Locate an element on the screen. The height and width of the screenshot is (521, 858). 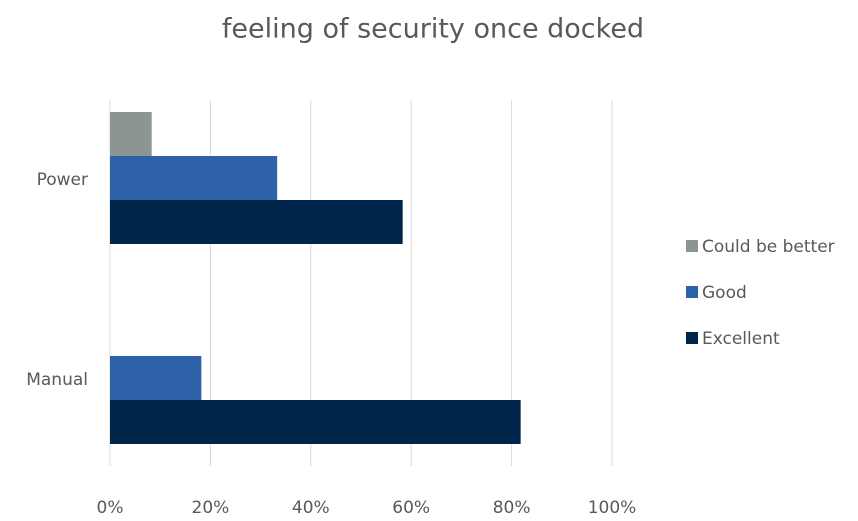
legend-label: Could be better is located at coordinates (768, 247).